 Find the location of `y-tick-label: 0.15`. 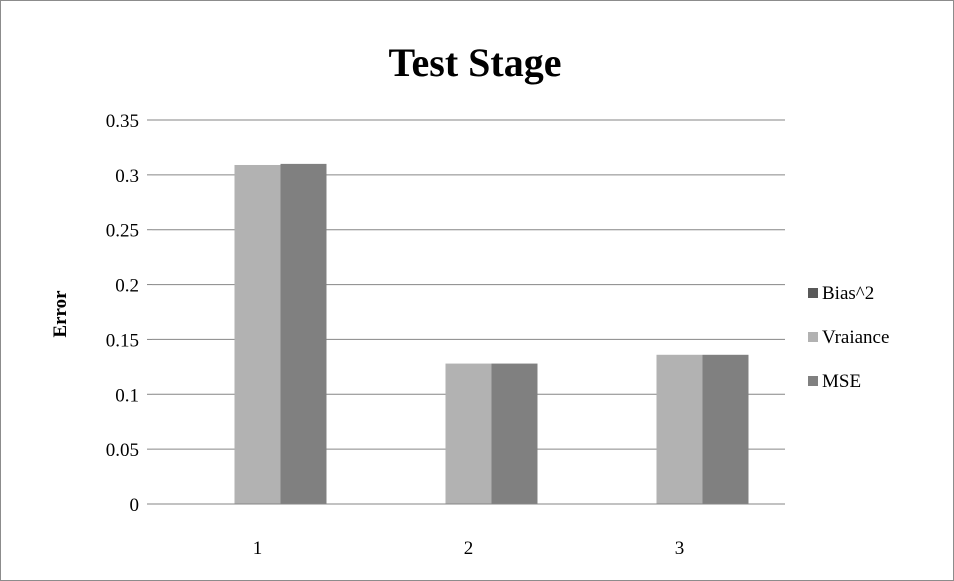

y-tick-label: 0.15 is located at coordinates (122, 340).